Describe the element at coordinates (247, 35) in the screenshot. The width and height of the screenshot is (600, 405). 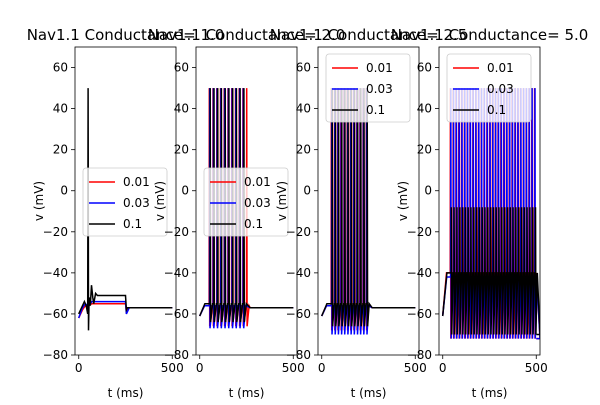
I see `chart-title: Nav1.1 Conductance= 2.0` at that location.